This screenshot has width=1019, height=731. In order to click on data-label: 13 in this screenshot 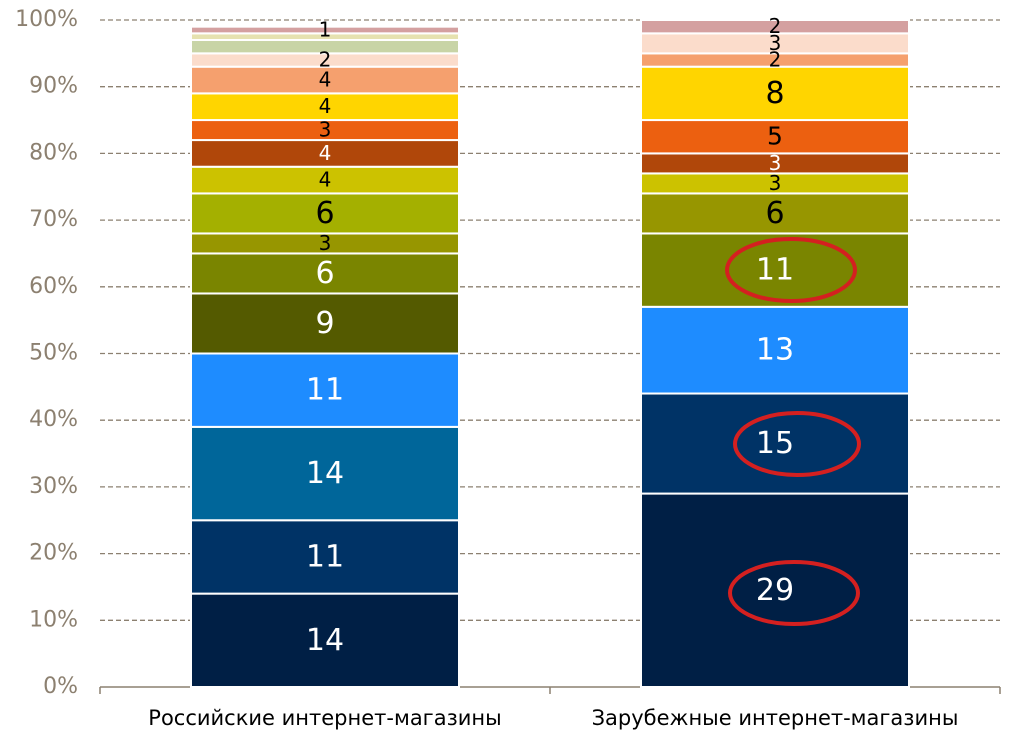, I will do `click(775, 350)`.